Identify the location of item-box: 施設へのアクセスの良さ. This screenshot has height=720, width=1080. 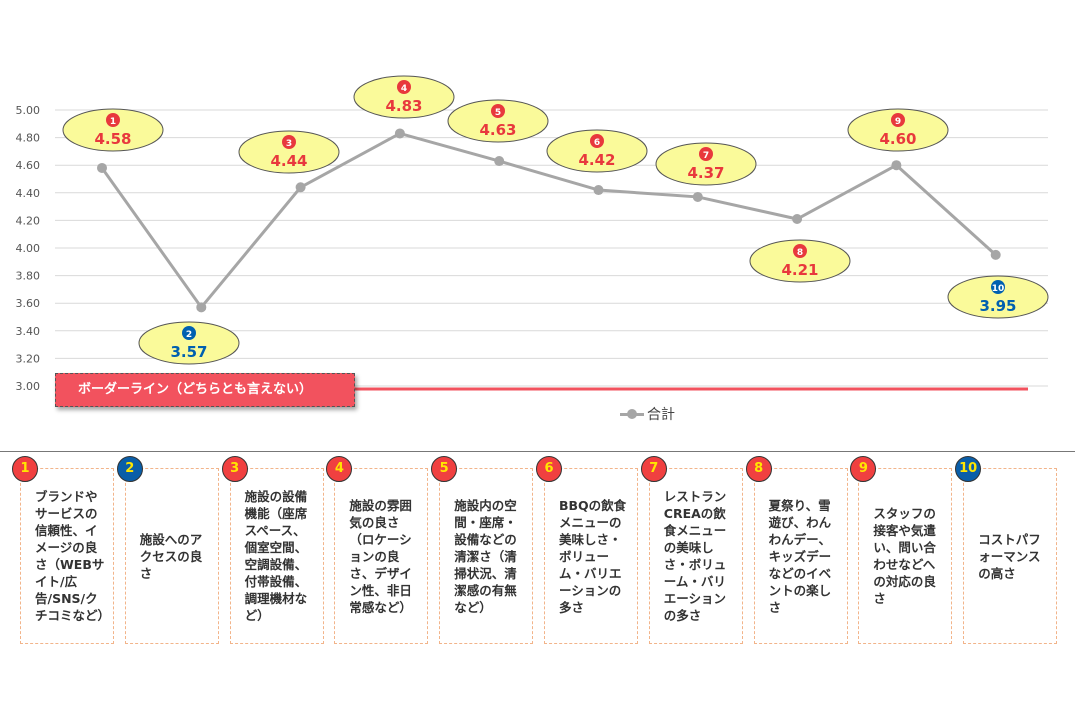
(171, 556).